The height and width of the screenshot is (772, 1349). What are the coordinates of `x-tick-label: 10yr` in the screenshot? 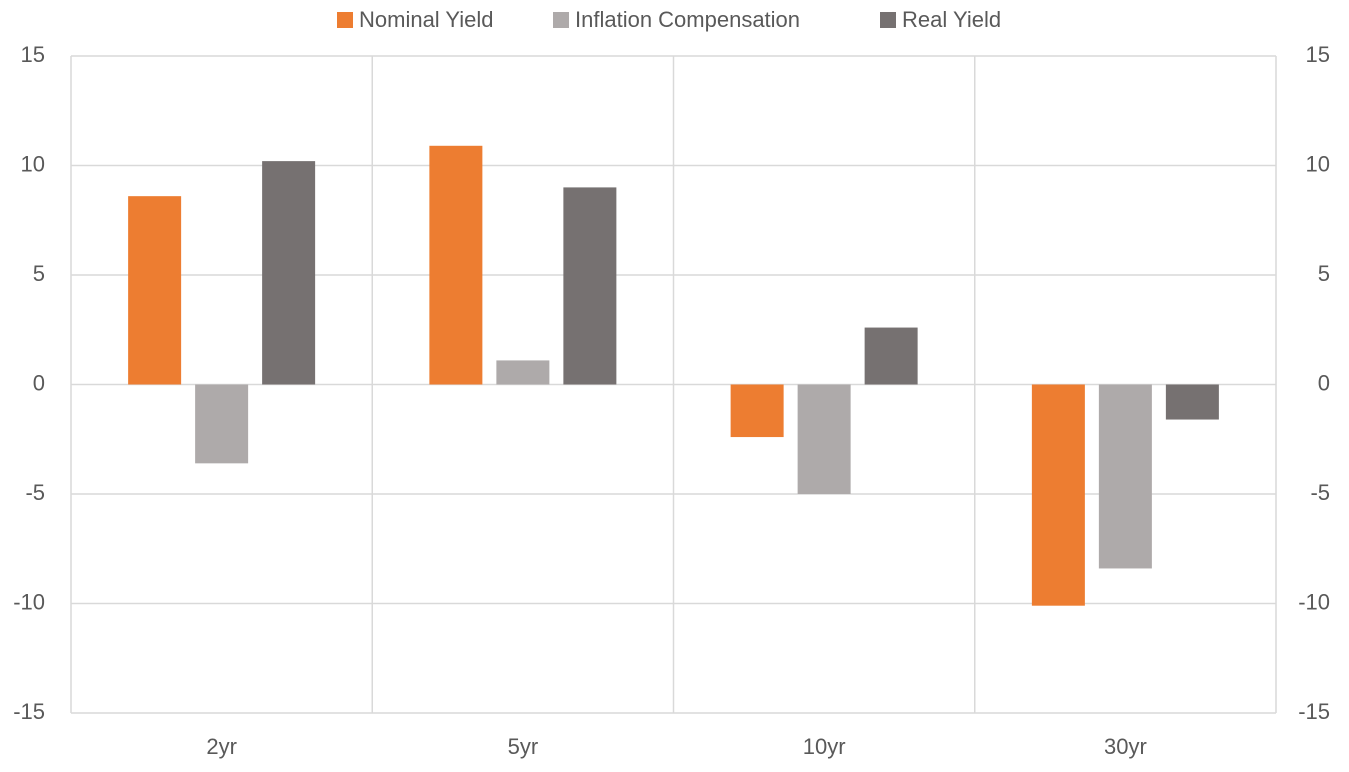 It's located at (824, 746).